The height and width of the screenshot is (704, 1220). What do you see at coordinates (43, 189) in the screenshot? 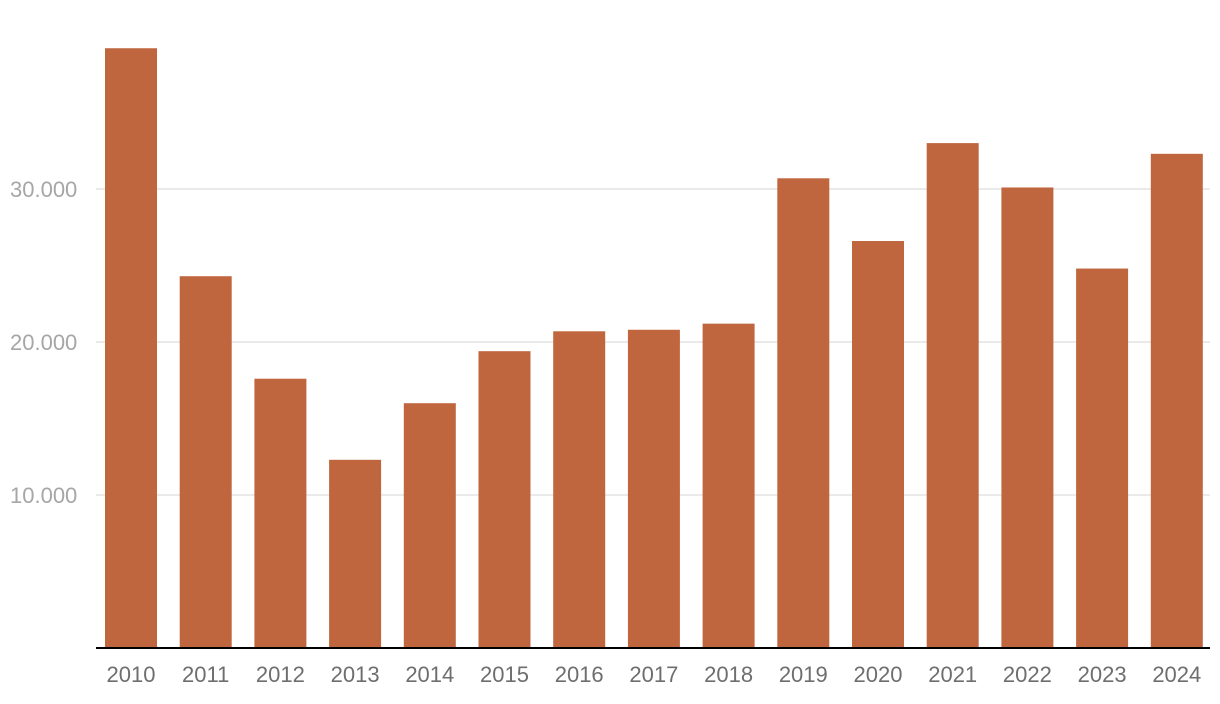
I see `y-tick-label: 30.000` at bounding box center [43, 189].